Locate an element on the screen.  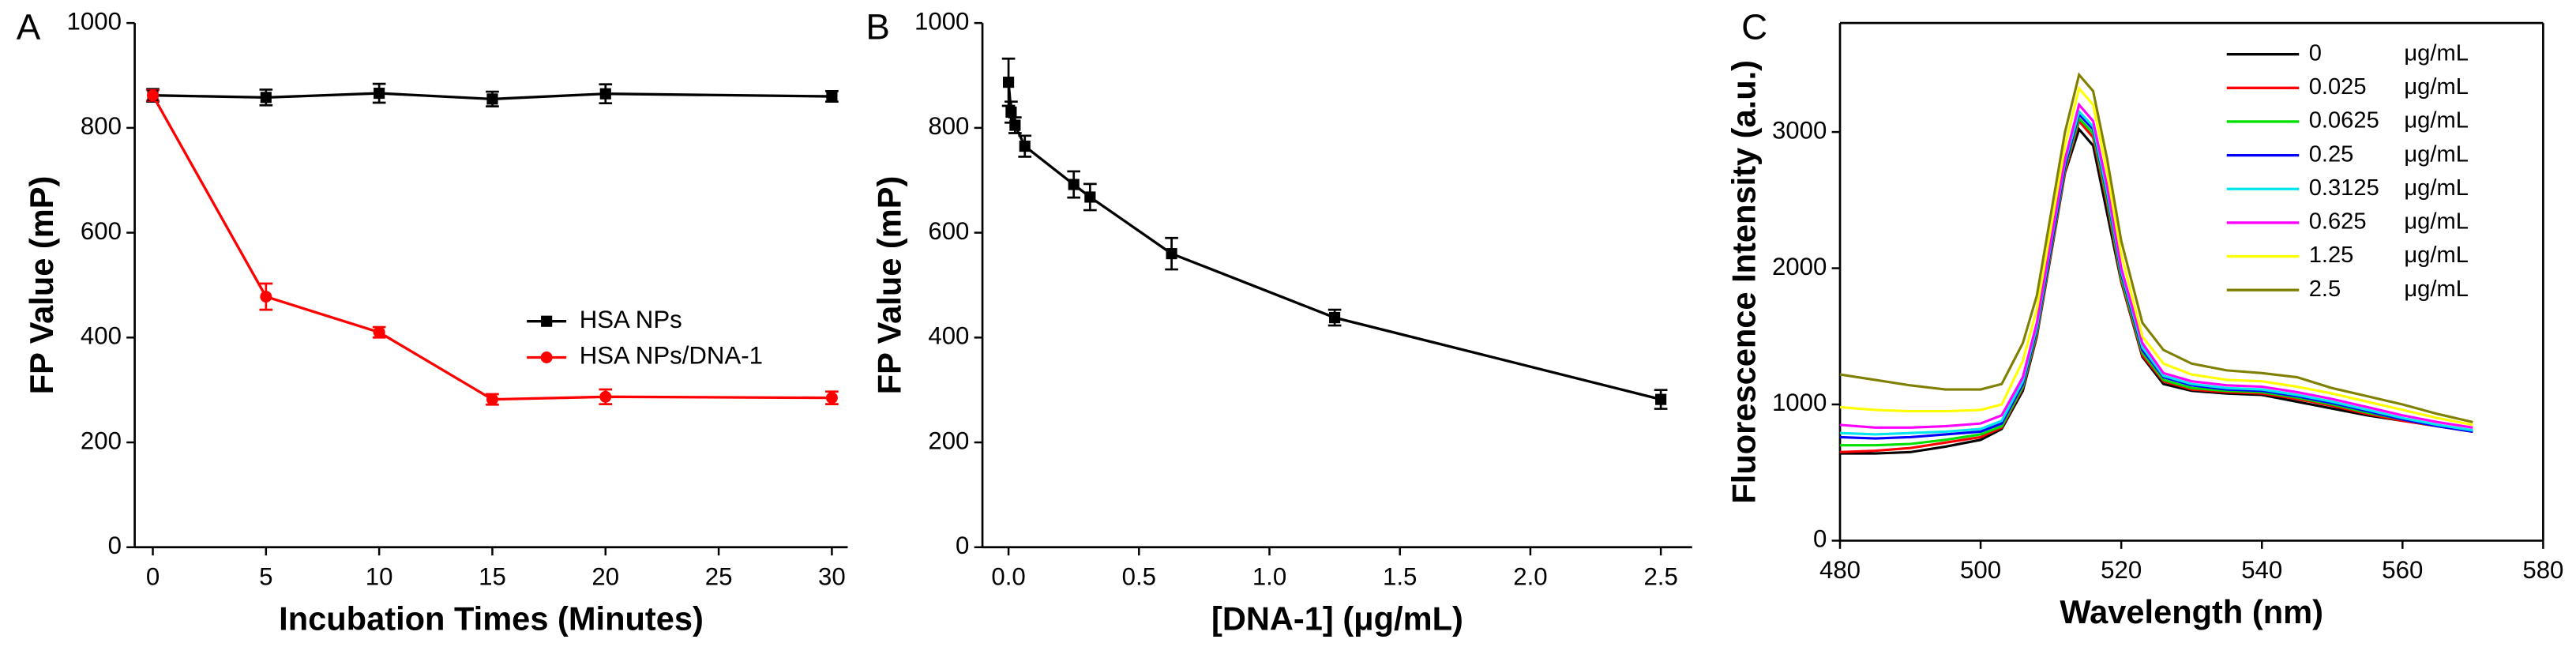
x-tick-label: 560 is located at coordinates (2402, 570).